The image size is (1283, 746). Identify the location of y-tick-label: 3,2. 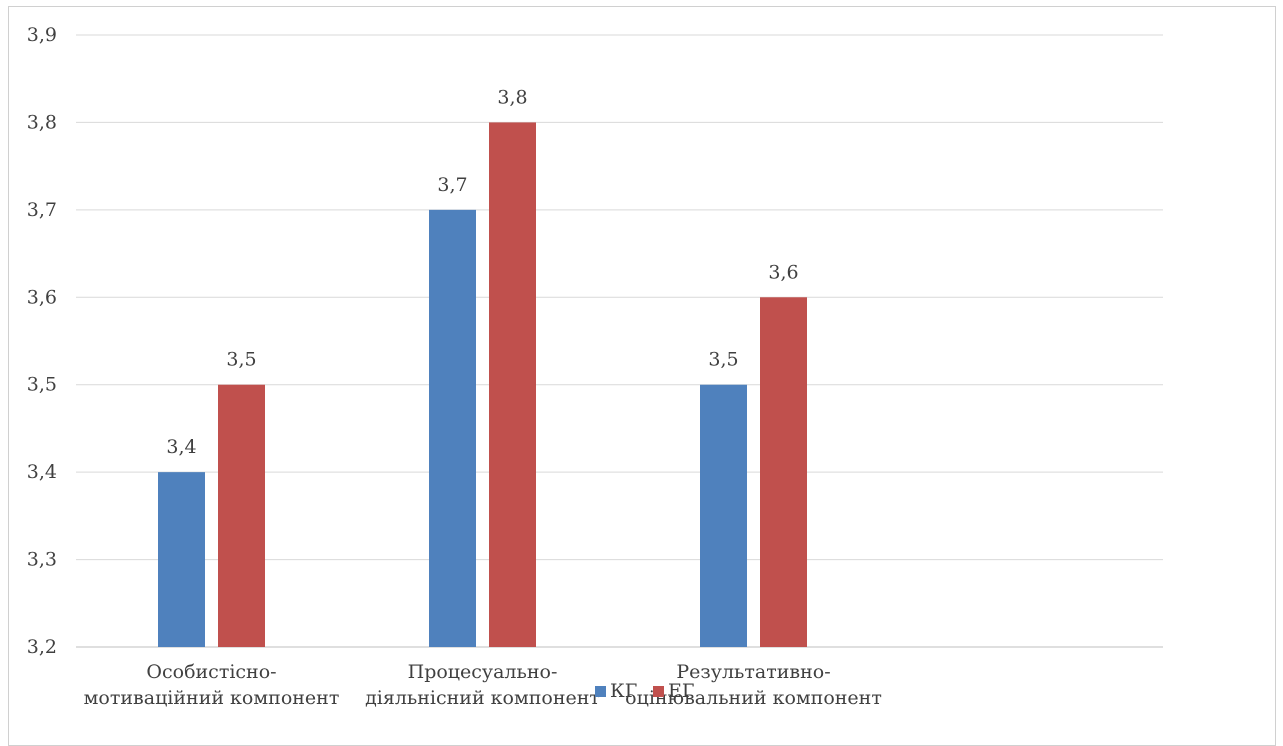
(42, 647).